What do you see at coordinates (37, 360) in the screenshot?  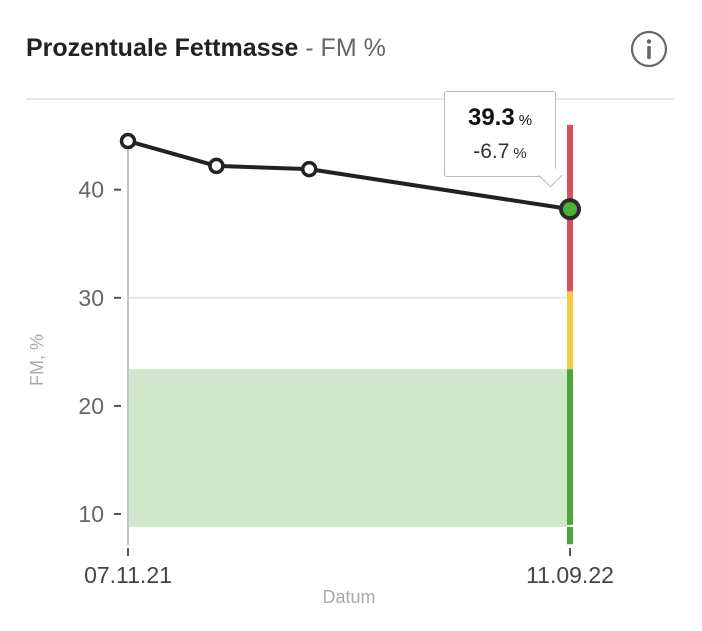 I see `y-axis-label: FM, %` at bounding box center [37, 360].